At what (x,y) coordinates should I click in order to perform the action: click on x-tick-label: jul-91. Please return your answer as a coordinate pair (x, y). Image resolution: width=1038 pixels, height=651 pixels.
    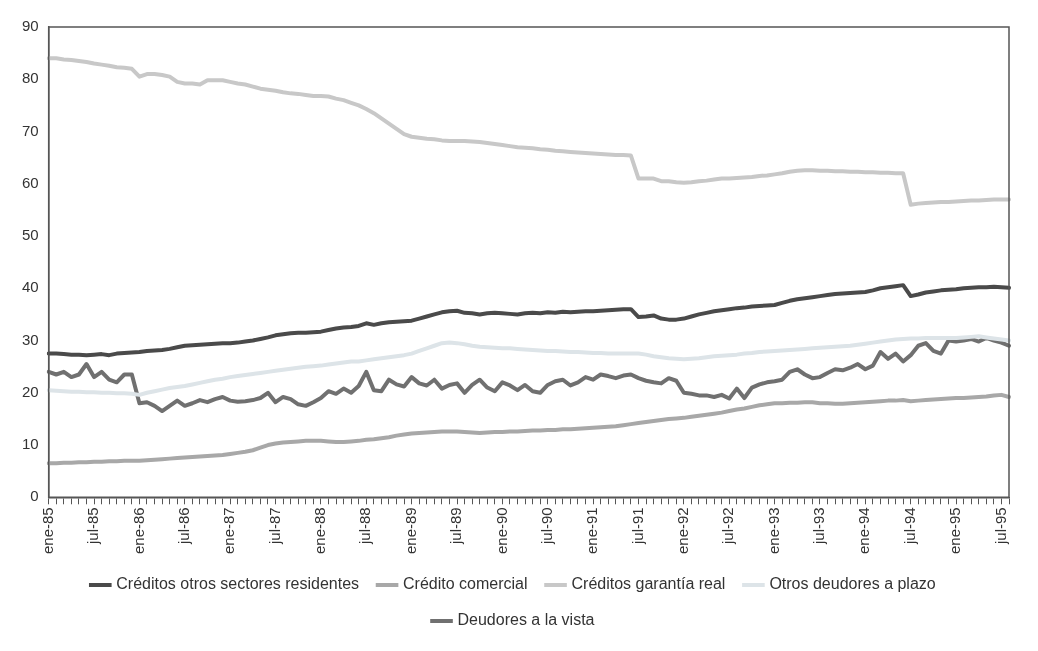
    Looking at the image, I should click on (637, 526).